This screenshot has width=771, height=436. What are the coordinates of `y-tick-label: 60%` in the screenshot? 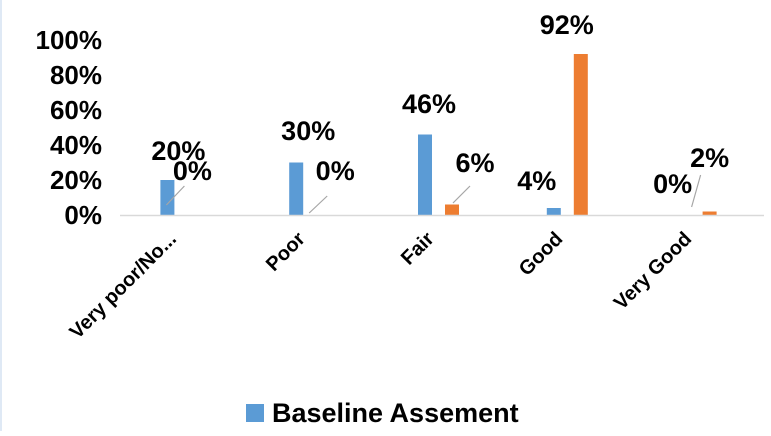 It's located at (76, 110).